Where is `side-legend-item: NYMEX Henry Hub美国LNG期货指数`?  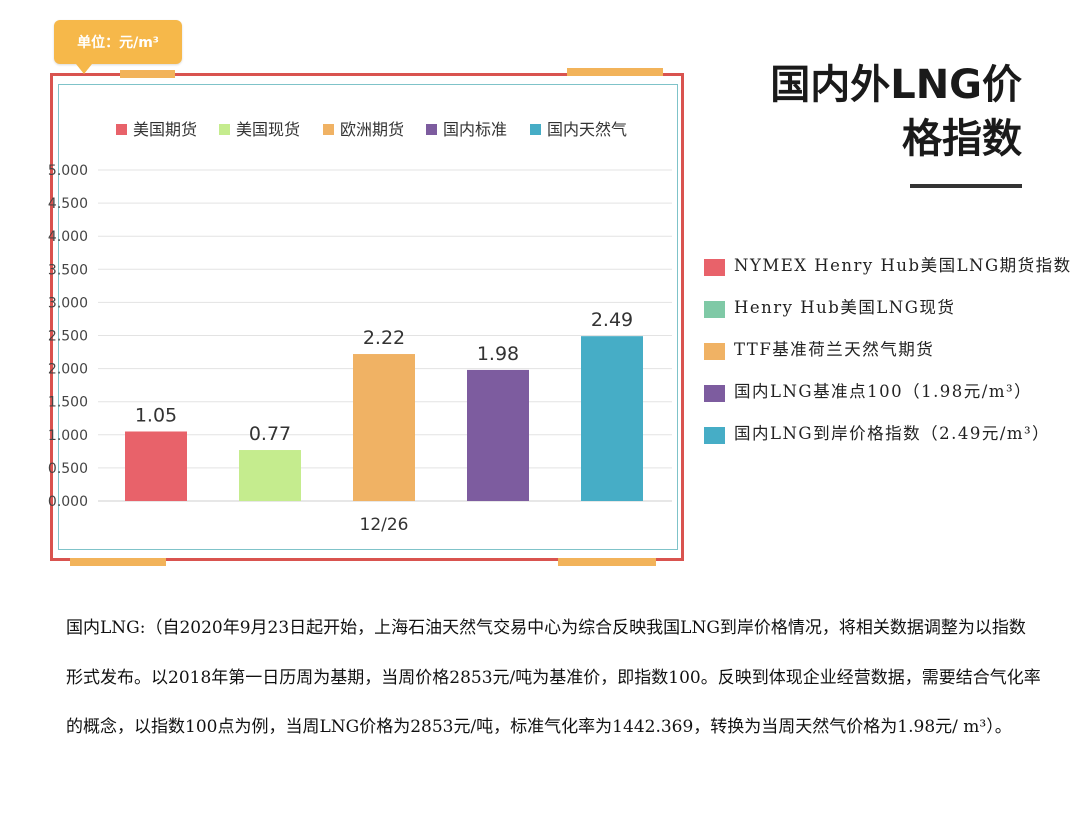
side-legend-item: NYMEX Henry Hub美国LNG期货指数 is located at coordinates (886, 266).